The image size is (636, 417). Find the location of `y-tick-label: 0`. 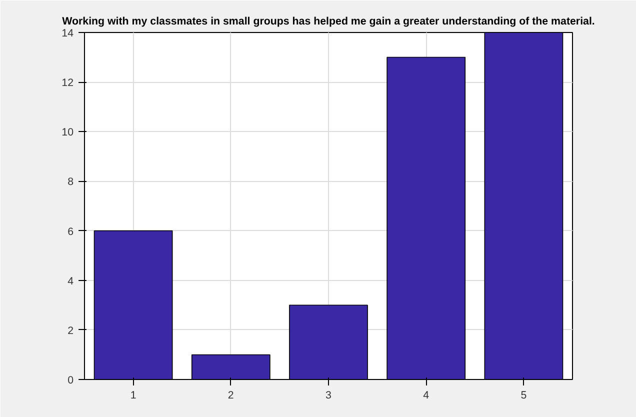

y-tick-label: 0 is located at coordinates (71, 380).